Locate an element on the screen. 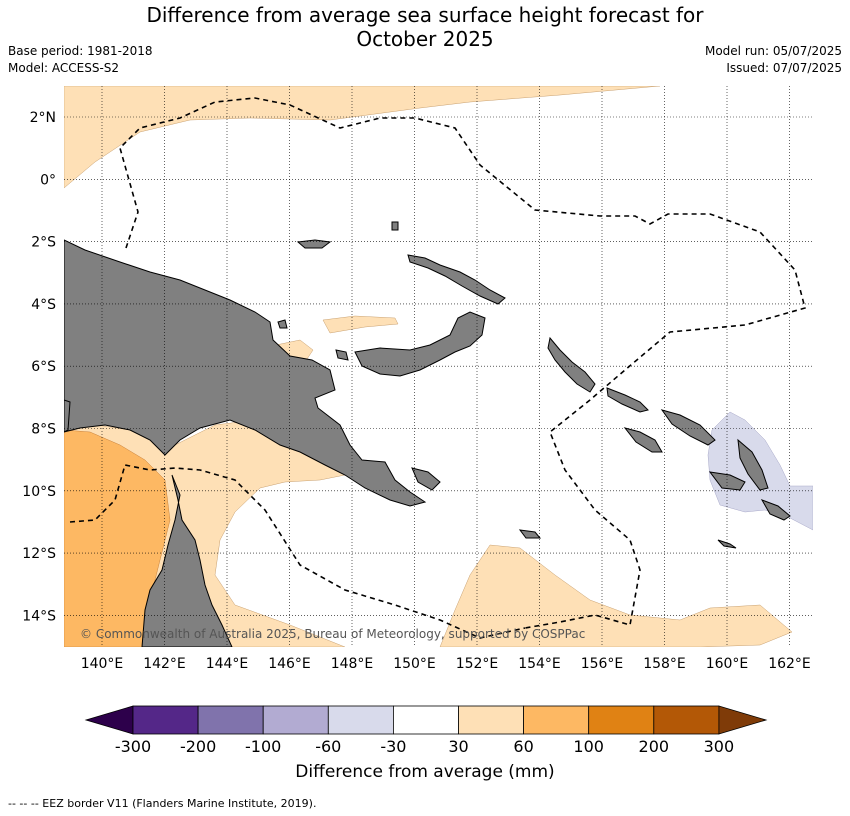 The width and height of the screenshot is (850, 816). longitude-label: 144°E is located at coordinates (227, 664).